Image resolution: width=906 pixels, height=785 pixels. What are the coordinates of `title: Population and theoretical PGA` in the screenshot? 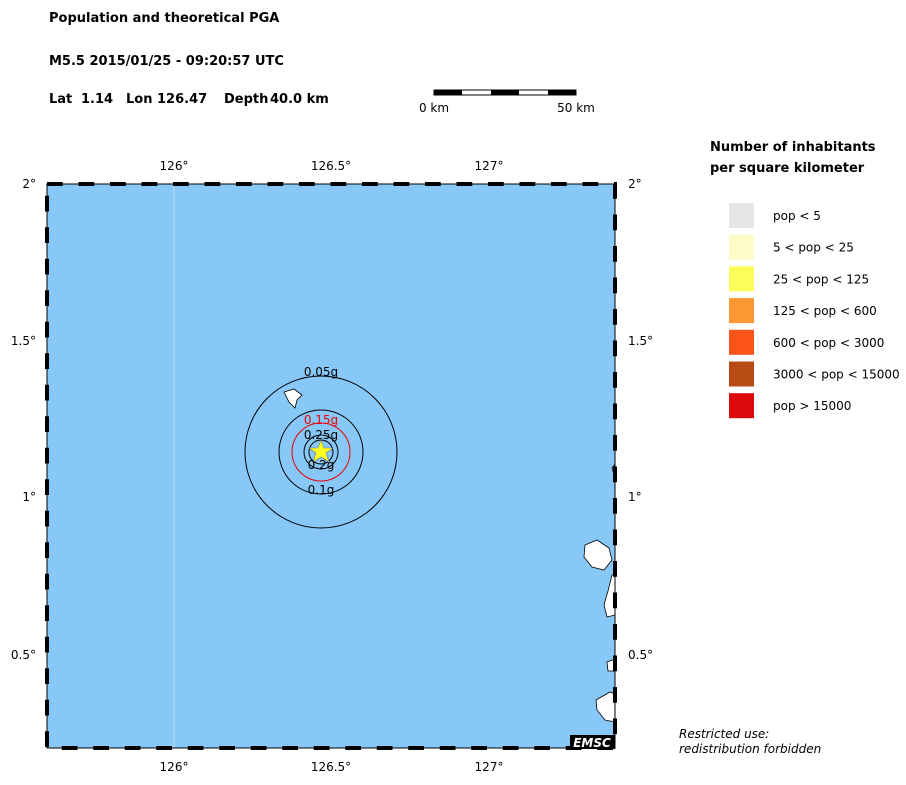 It's located at (164, 18).